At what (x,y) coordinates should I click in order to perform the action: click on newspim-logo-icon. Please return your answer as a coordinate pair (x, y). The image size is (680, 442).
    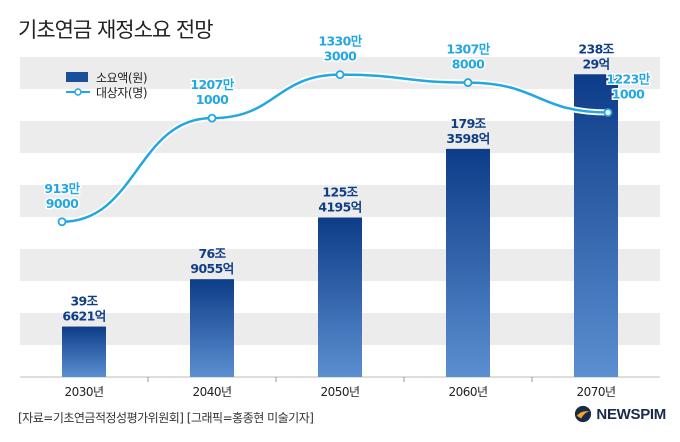
    Looking at the image, I should click on (583, 414).